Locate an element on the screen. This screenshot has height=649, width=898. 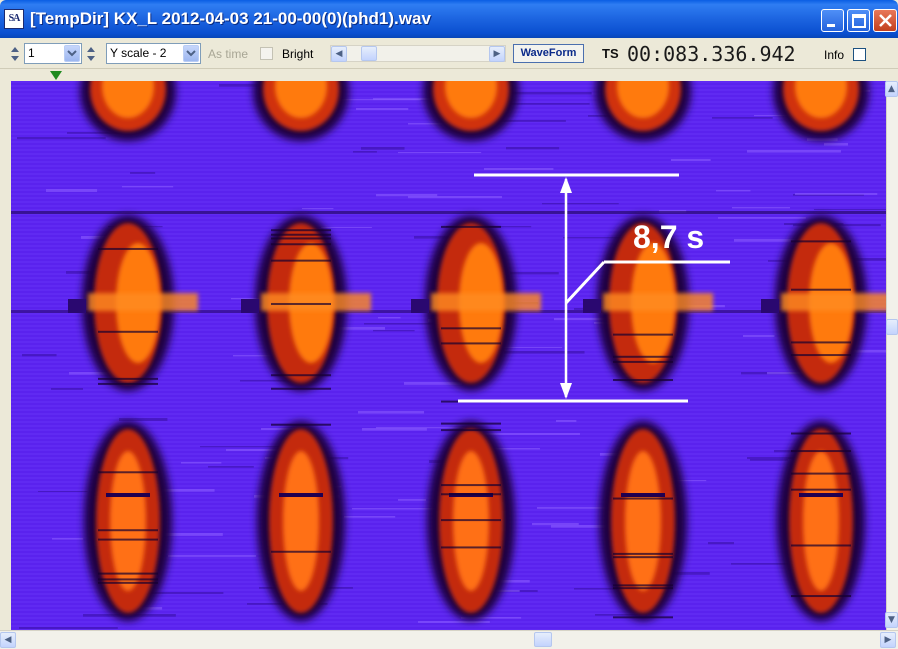
channel-select: 1 is located at coordinates (53, 53).